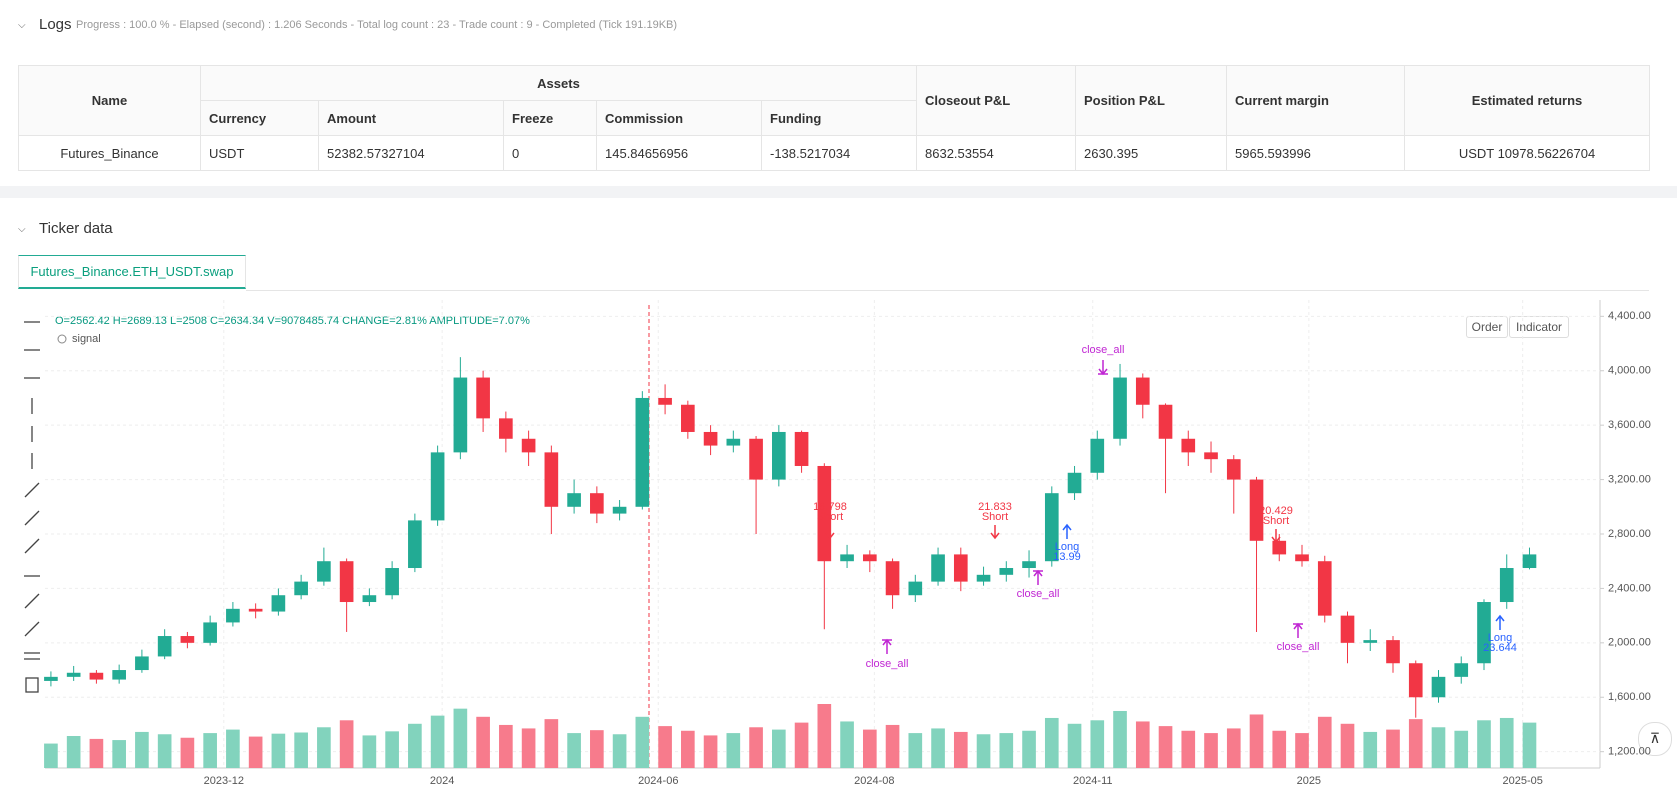  What do you see at coordinates (1315, 100) in the screenshot?
I see `header-cell: Current margin` at bounding box center [1315, 100].